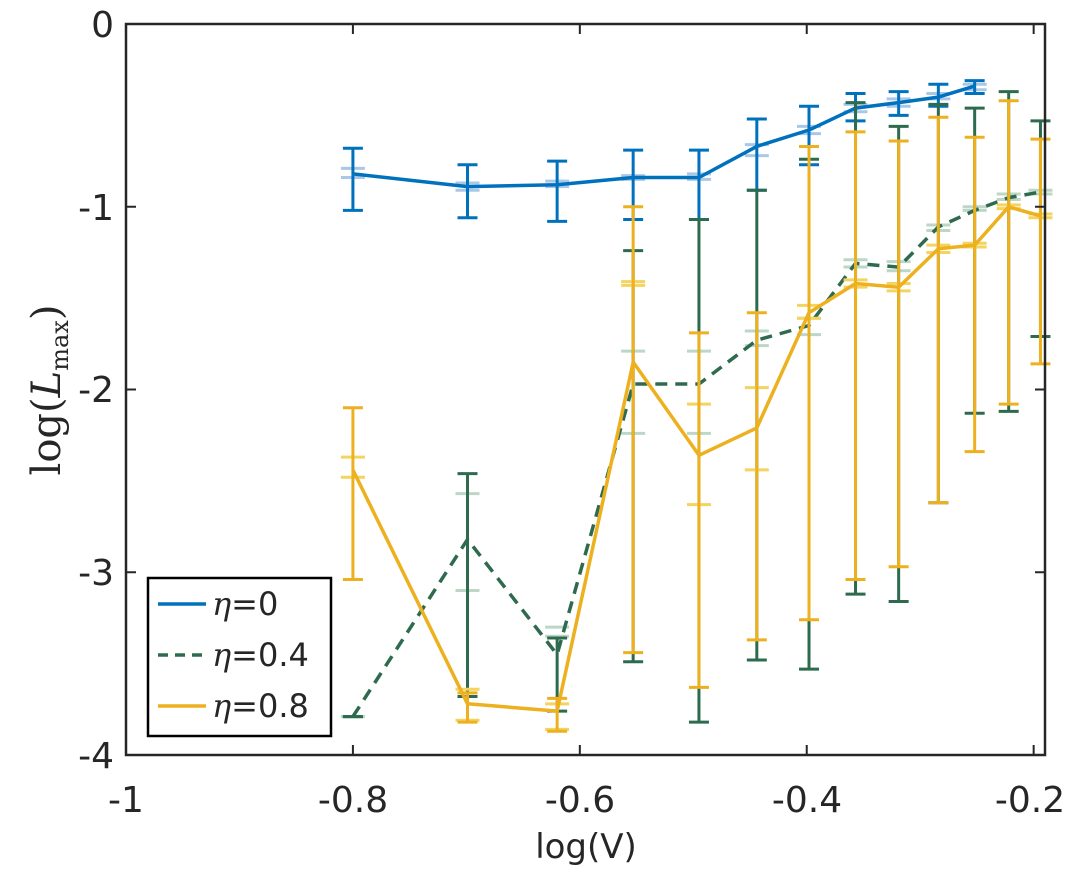 The height and width of the screenshot is (886, 1071). I want to click on legend-entry: η=0.4, so click(233, 655).